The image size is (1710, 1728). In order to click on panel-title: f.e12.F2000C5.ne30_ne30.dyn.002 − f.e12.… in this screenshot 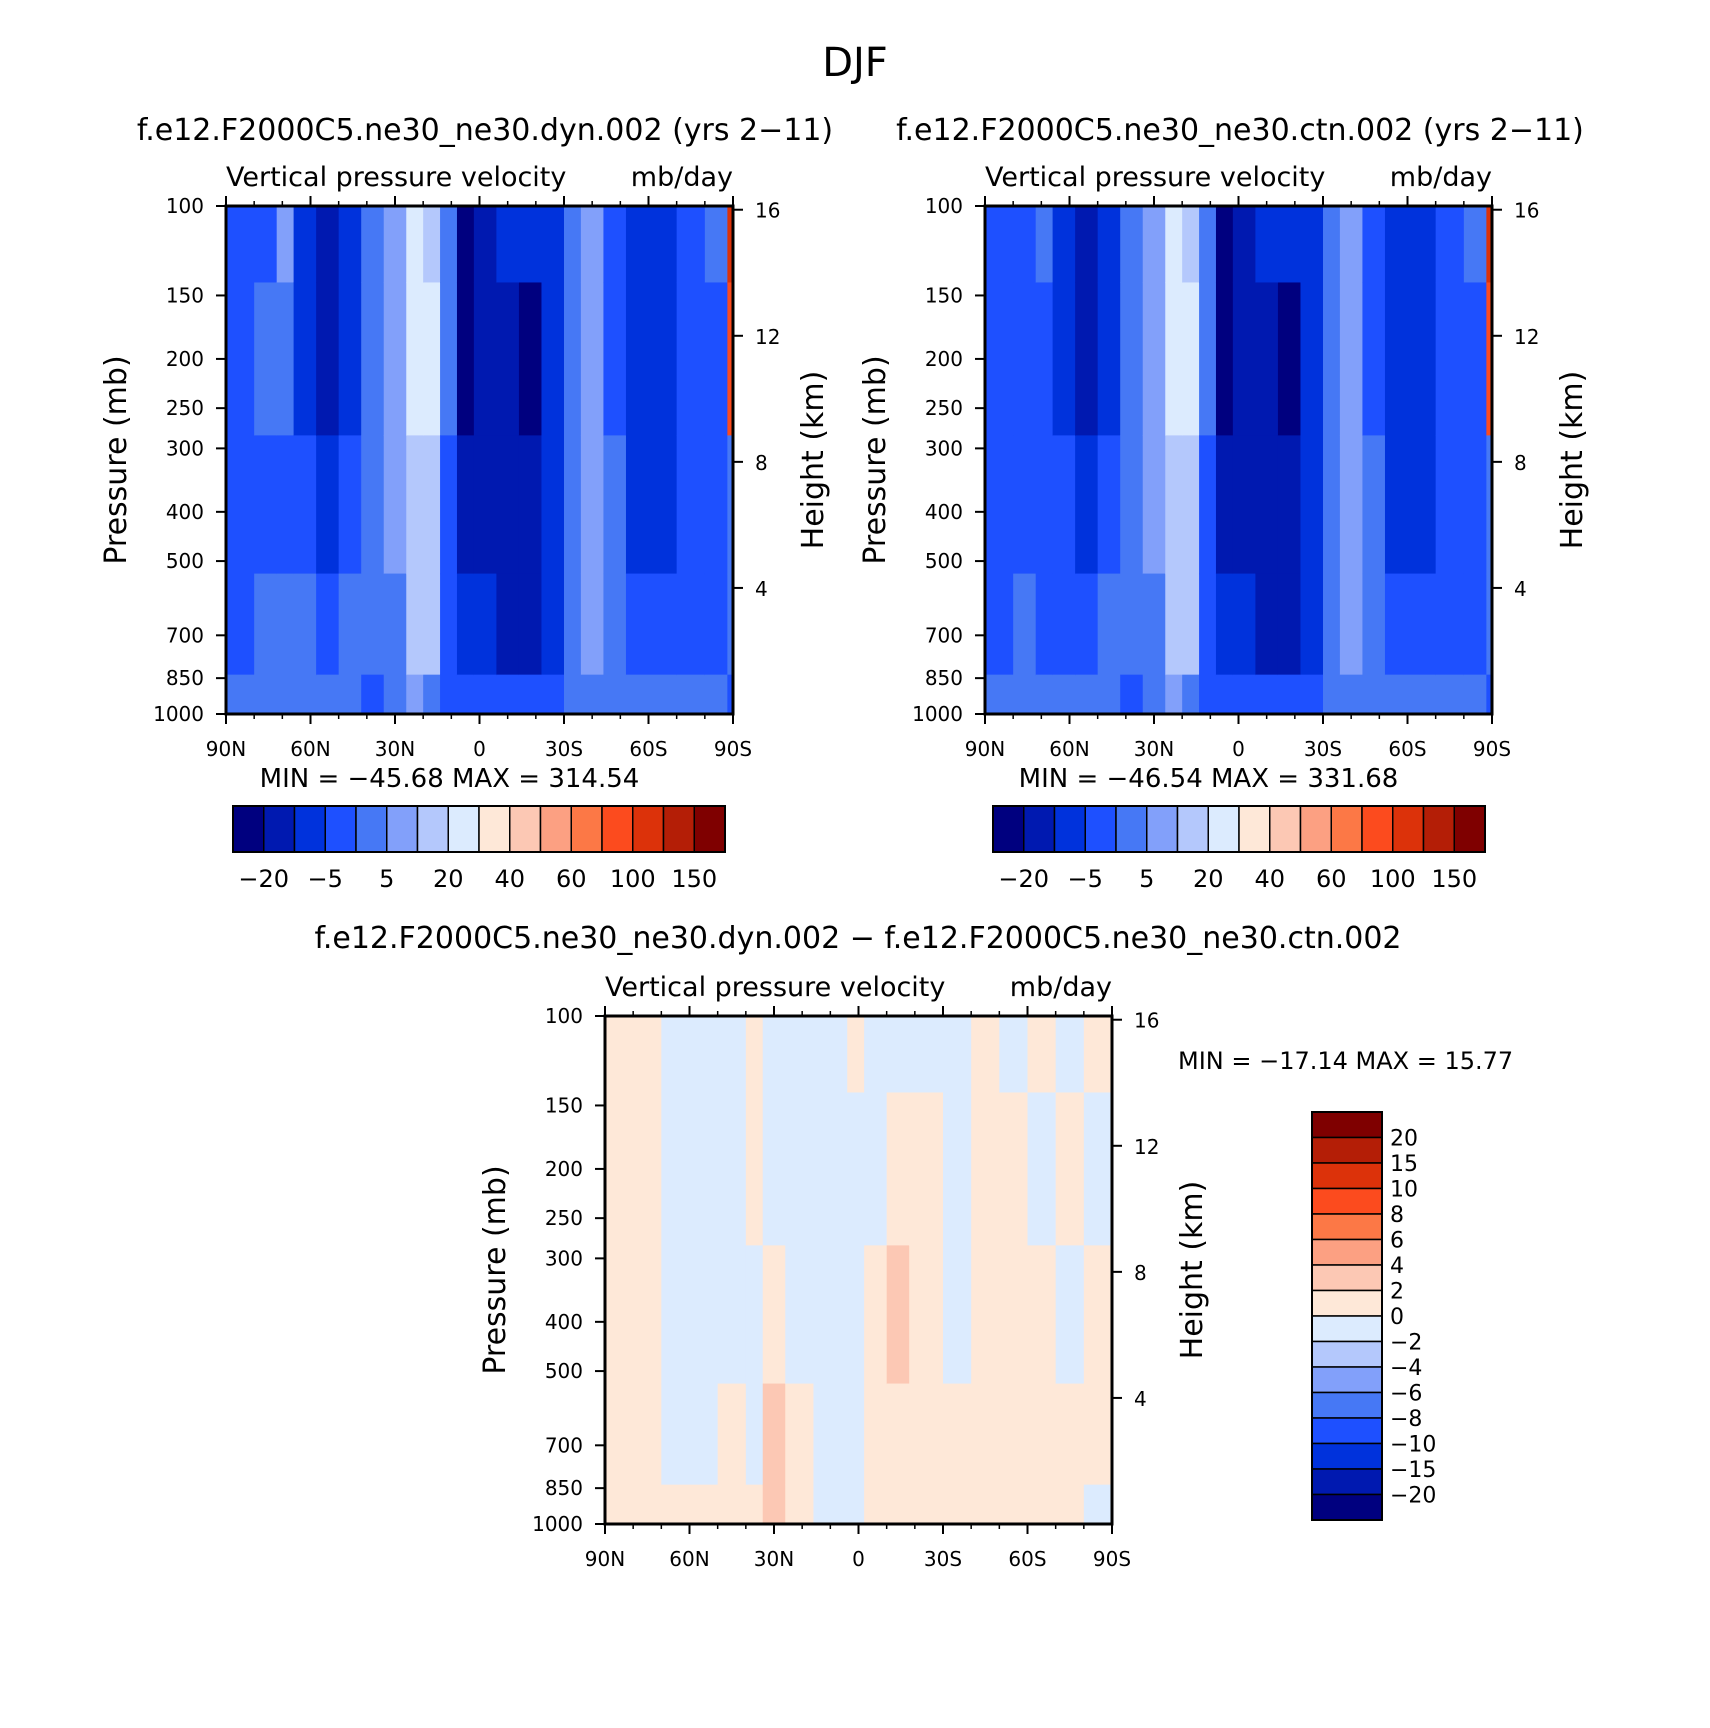, I will do `click(857, 938)`.